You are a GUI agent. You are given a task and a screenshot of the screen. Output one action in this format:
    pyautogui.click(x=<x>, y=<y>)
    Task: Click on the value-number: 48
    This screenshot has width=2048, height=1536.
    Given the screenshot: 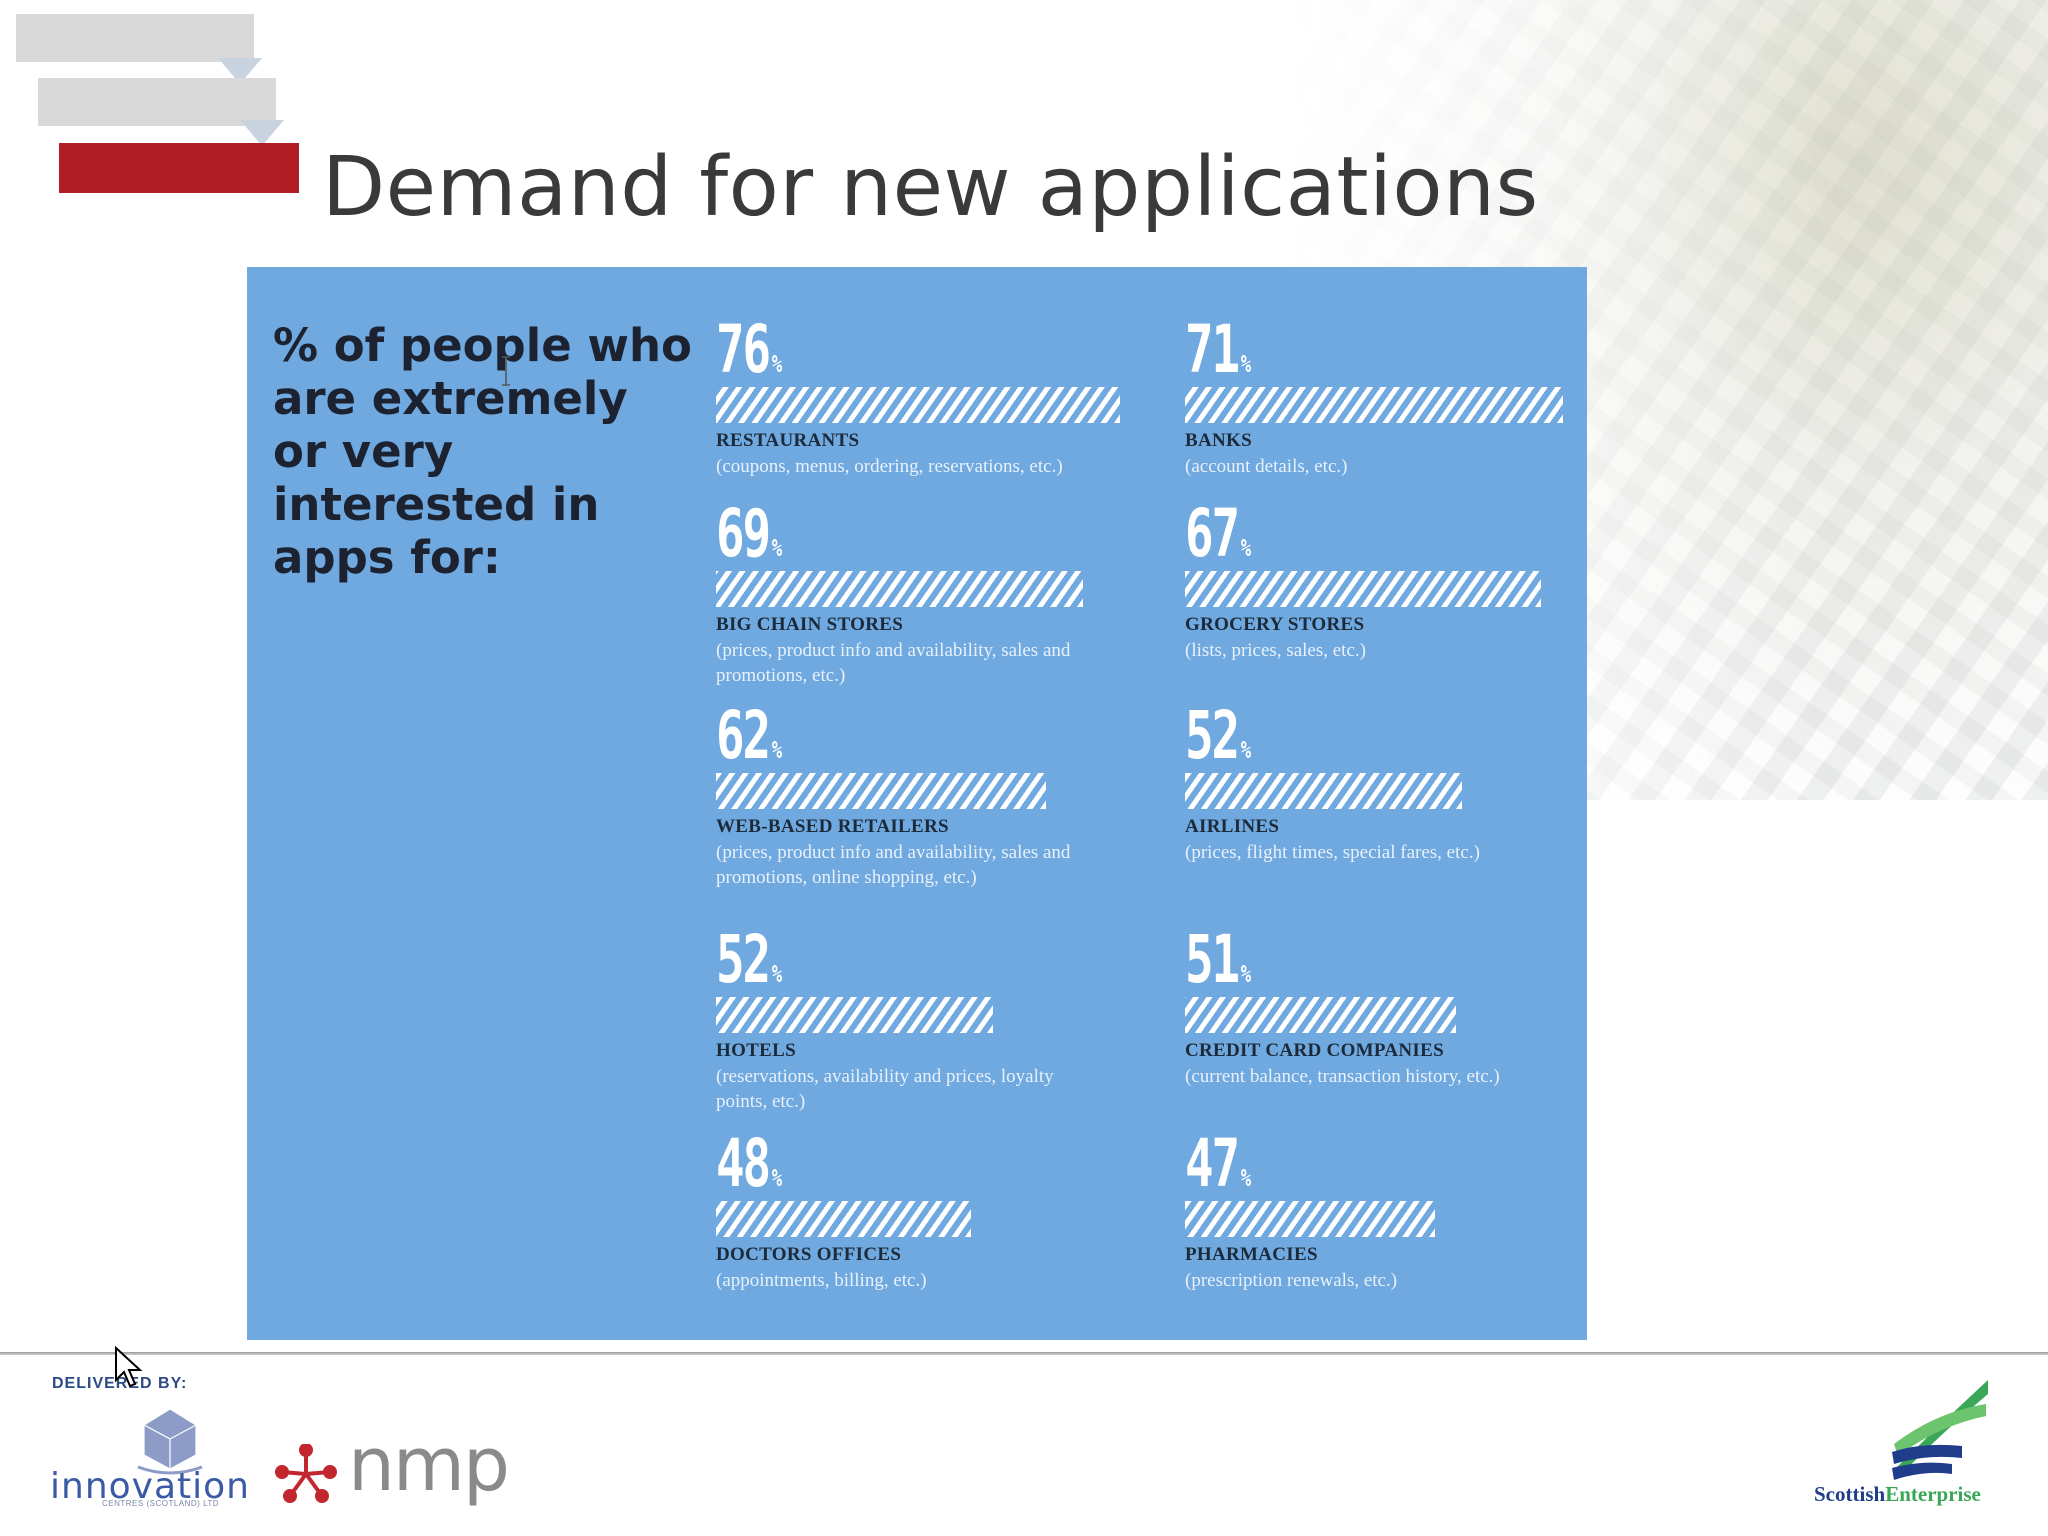 What is the action you would take?
    pyautogui.click(x=743, y=1163)
    